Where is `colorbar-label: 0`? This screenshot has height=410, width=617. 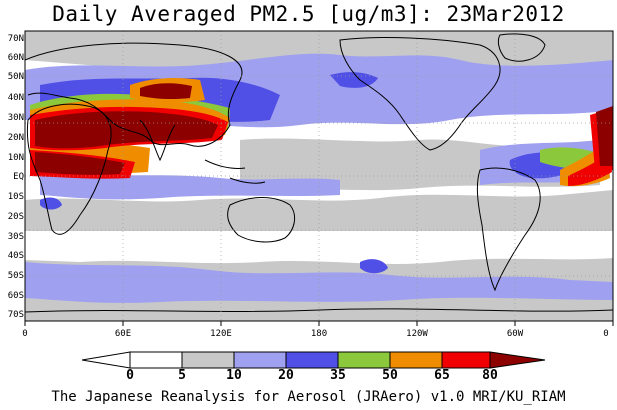
colorbar-label: 0 is located at coordinates (130, 375).